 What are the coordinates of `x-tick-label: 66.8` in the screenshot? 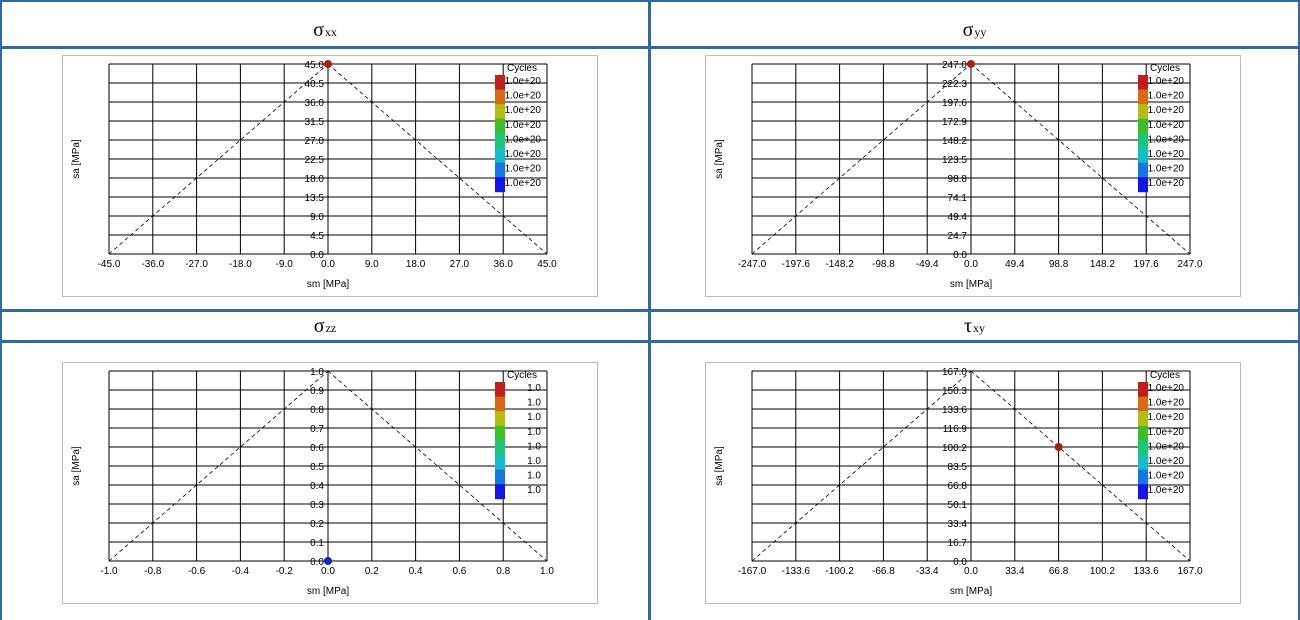 It's located at (1059, 571).